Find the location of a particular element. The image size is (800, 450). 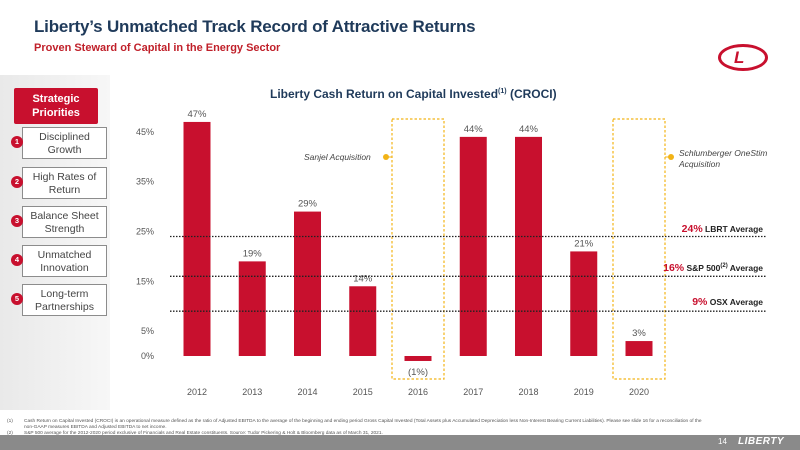

value-label-2018: 44% is located at coordinates (529, 129).